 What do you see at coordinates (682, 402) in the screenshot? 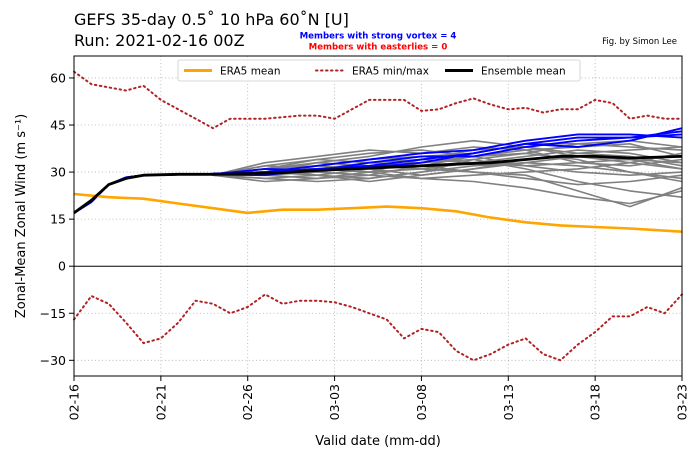
I see `x-tick-label: 03-23` at bounding box center [682, 402].